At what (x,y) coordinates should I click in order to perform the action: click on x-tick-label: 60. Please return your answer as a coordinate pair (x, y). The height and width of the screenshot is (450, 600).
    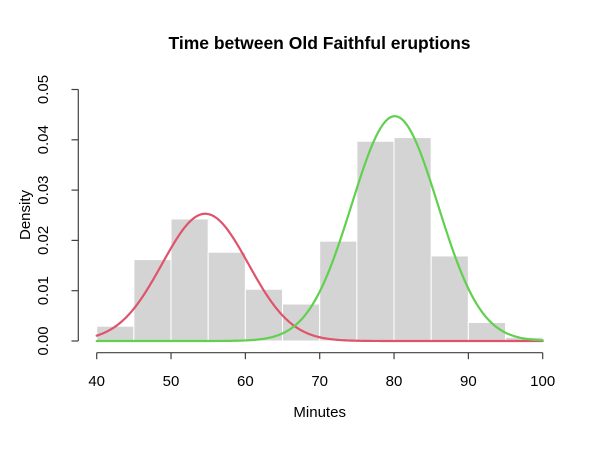
    Looking at the image, I should click on (245, 381).